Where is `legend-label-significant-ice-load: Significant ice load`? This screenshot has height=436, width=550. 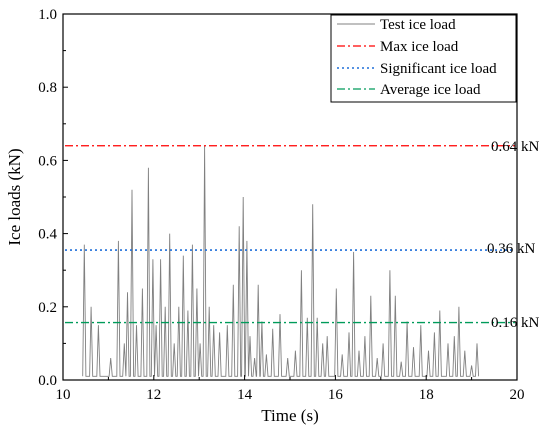
legend-label-significant-ice-load: Significant ice load is located at coordinates (438, 69).